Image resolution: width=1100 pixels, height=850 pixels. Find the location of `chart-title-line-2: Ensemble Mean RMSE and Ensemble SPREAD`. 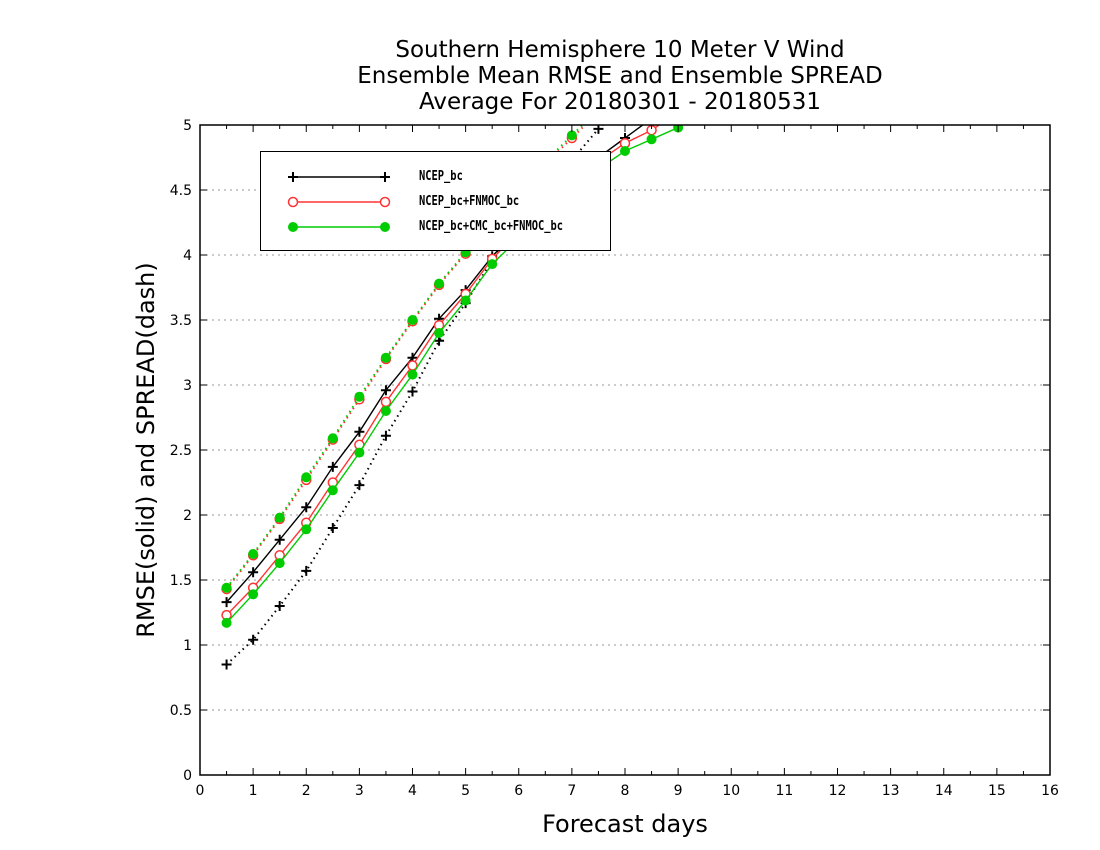

chart-title-line-2: Ensemble Mean RMSE and Ensemble SPREAD is located at coordinates (620, 76).